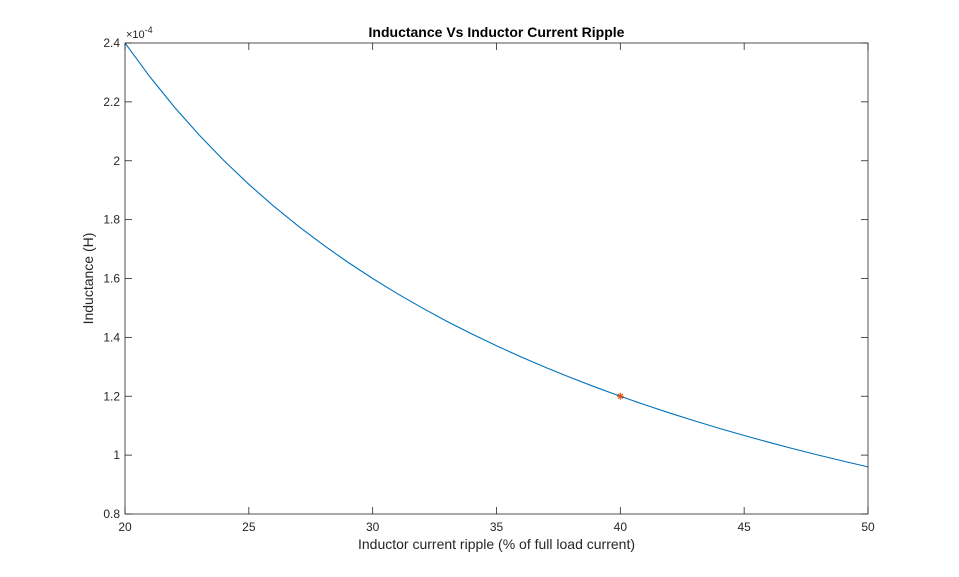 This screenshot has height=577, width=959. What do you see at coordinates (88, 279) in the screenshot?
I see `y-axis-label: Inductance (H)` at bounding box center [88, 279].